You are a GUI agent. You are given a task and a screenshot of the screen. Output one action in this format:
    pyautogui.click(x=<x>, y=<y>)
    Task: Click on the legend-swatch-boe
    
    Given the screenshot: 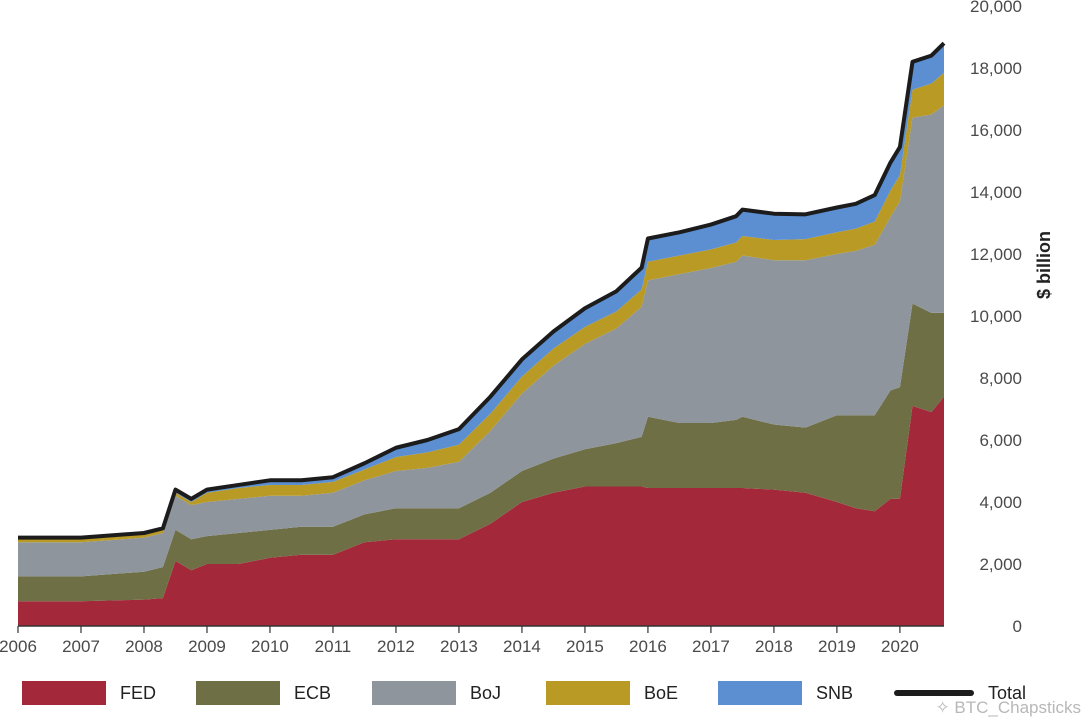 What is the action you would take?
    pyautogui.click(x=588, y=693)
    